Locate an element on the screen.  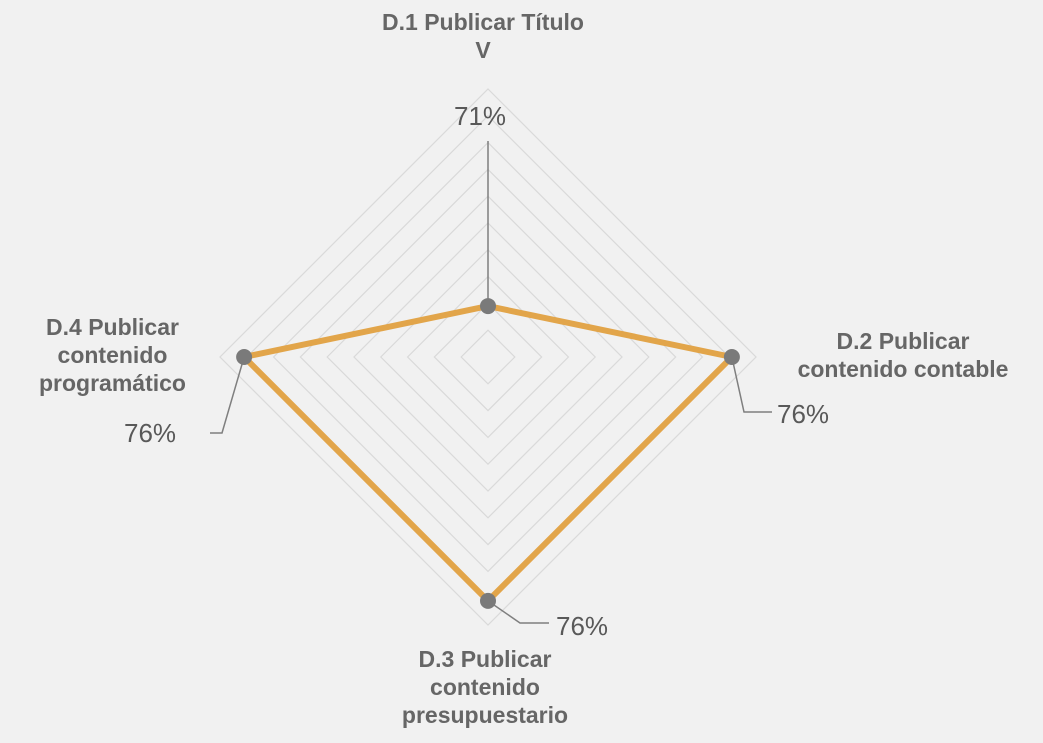
data-label-d2: 76% is located at coordinates (803, 414).